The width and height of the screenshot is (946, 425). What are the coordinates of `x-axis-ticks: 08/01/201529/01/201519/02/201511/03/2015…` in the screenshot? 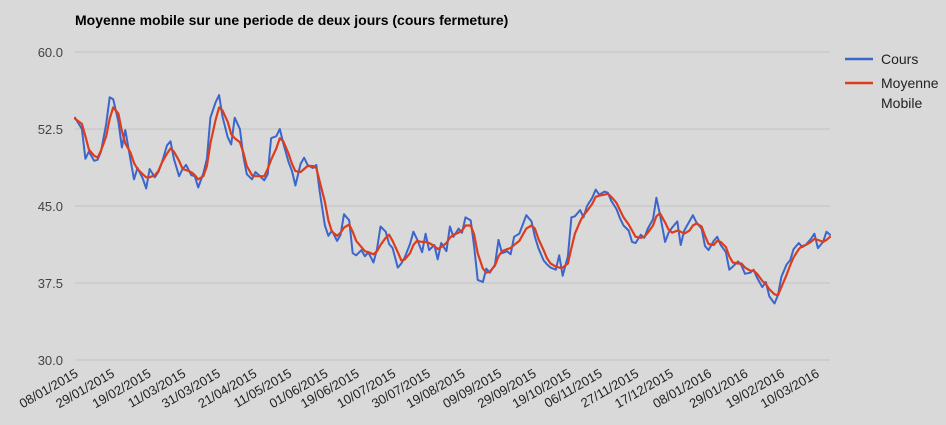 It's located at (419, 389).